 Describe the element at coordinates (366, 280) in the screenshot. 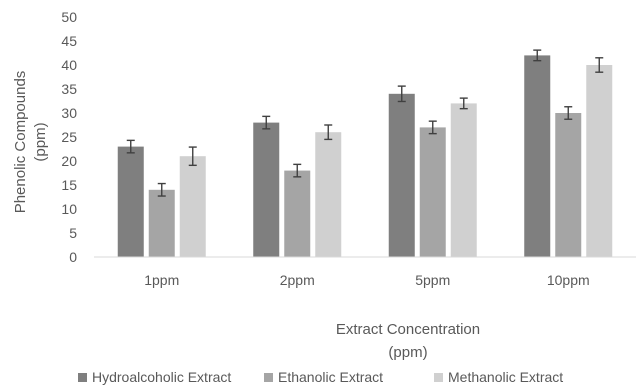

I see `x-axis-ticks: 1ppm 2ppm 5ppm 10ppm` at that location.